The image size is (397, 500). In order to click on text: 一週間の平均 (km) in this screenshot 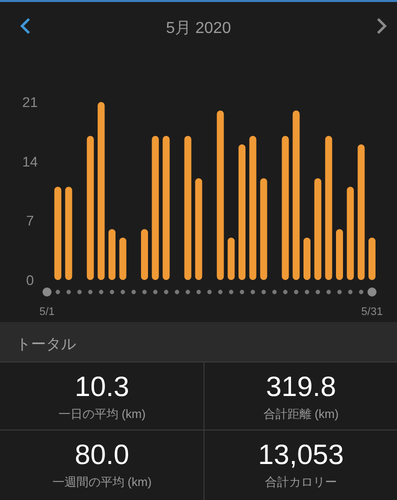, I will do `click(102, 482)`.